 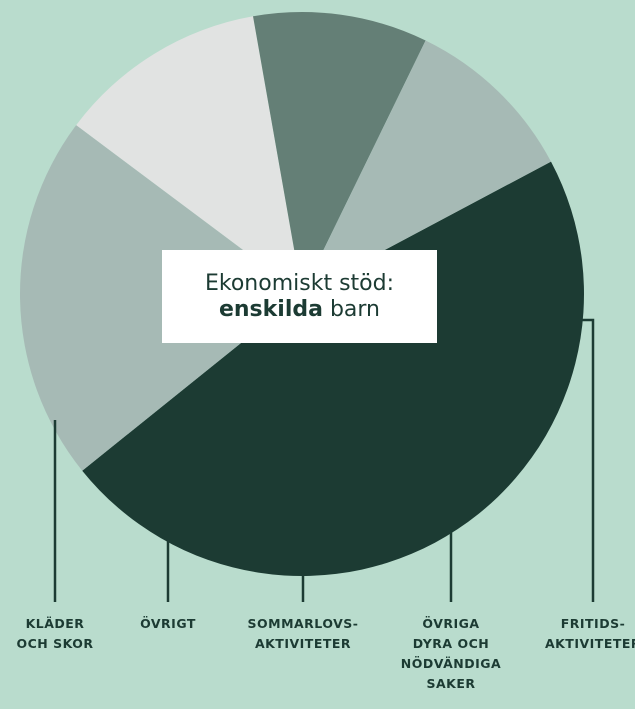 What do you see at coordinates (586, 634) in the screenshot?
I see `slice-label-2: FRITIDS- AKTIVITETER` at bounding box center [586, 634].